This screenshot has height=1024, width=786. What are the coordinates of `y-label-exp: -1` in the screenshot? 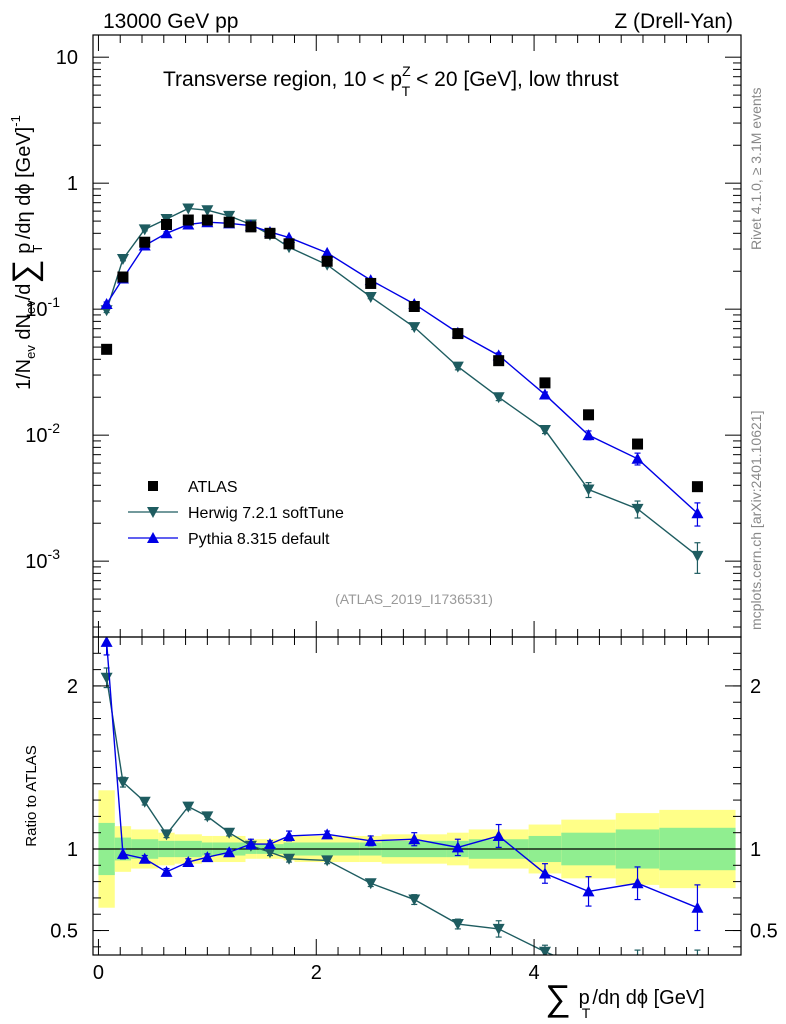 It's located at (15, 121).